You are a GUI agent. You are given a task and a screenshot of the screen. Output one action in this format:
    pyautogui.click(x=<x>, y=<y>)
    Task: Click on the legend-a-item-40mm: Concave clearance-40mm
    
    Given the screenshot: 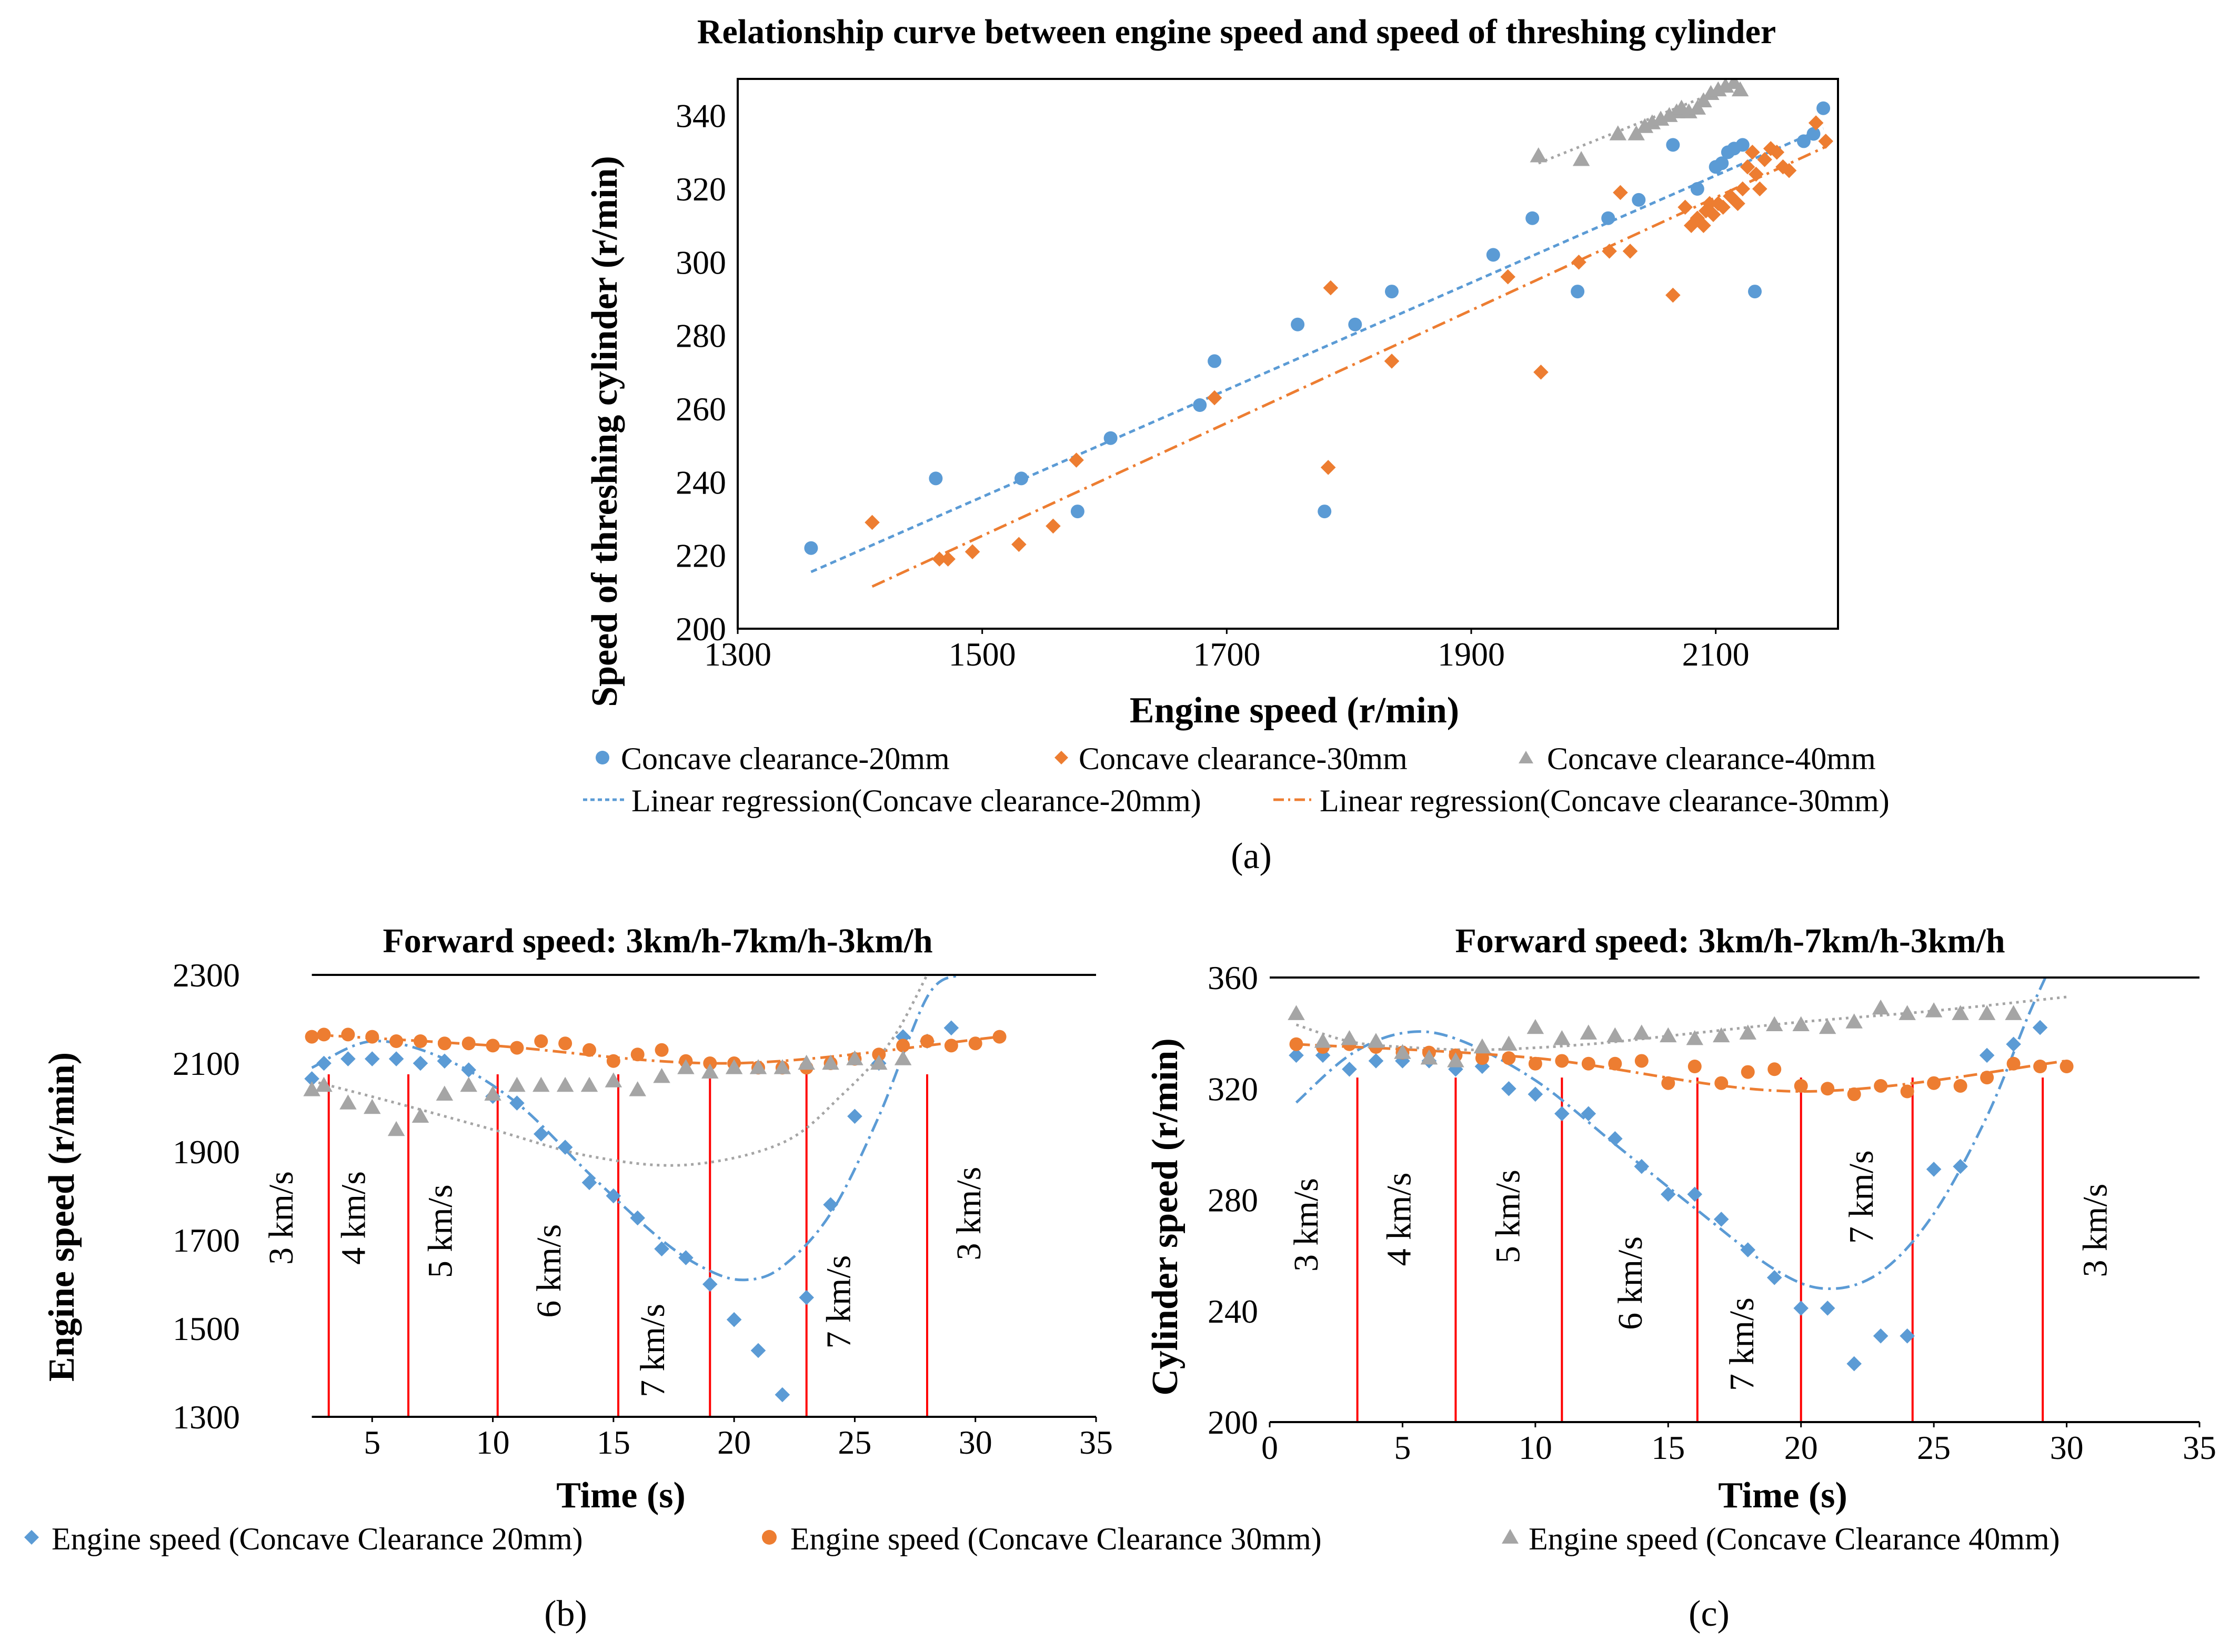 What is the action you would take?
    pyautogui.click(x=1697, y=758)
    